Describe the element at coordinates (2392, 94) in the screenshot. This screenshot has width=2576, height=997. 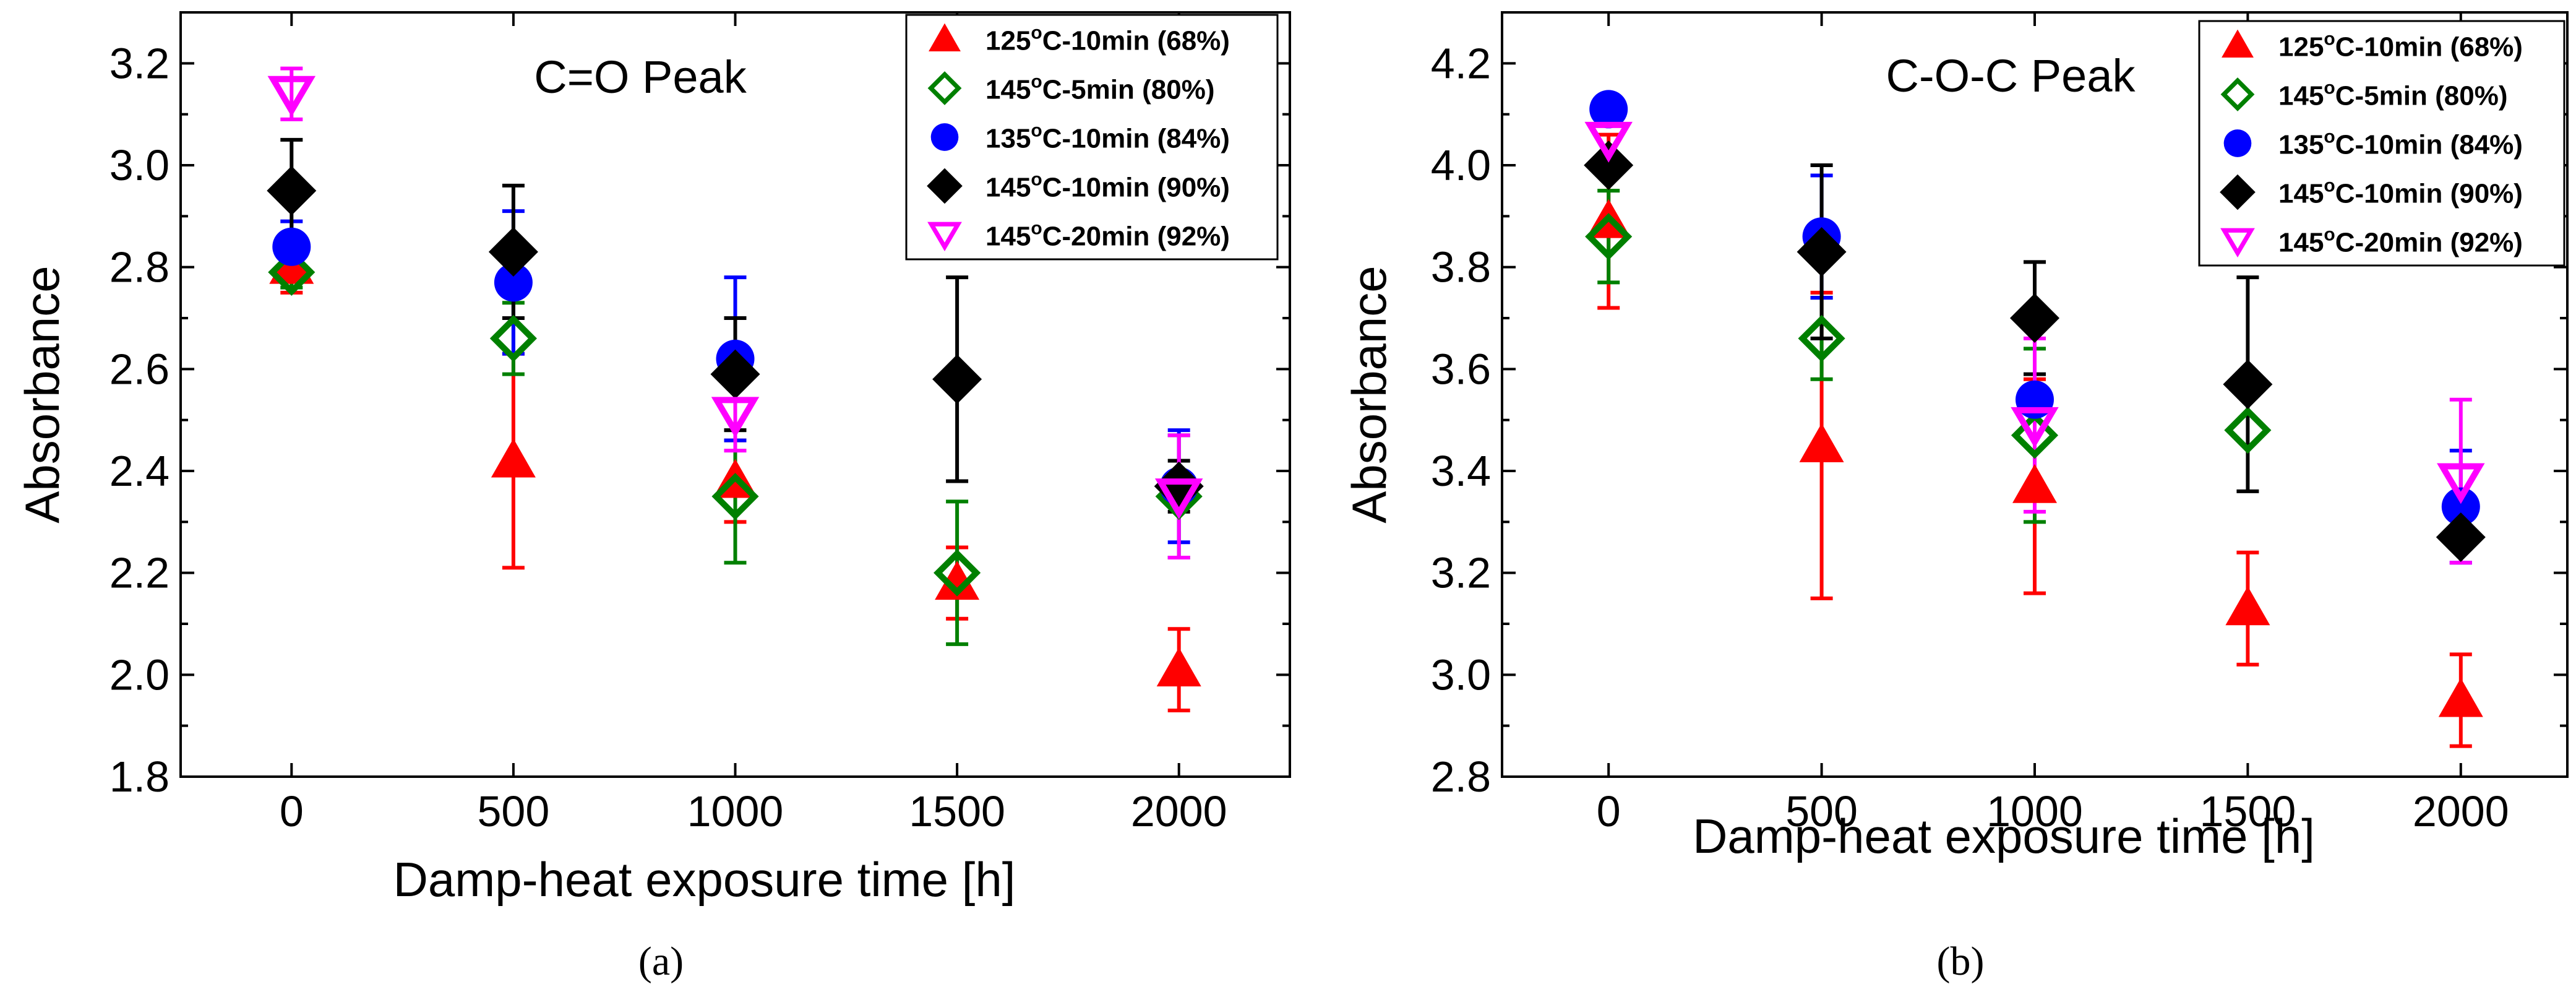
I see `panel-b-legend-label: 145oC-5min (80%)` at that location.